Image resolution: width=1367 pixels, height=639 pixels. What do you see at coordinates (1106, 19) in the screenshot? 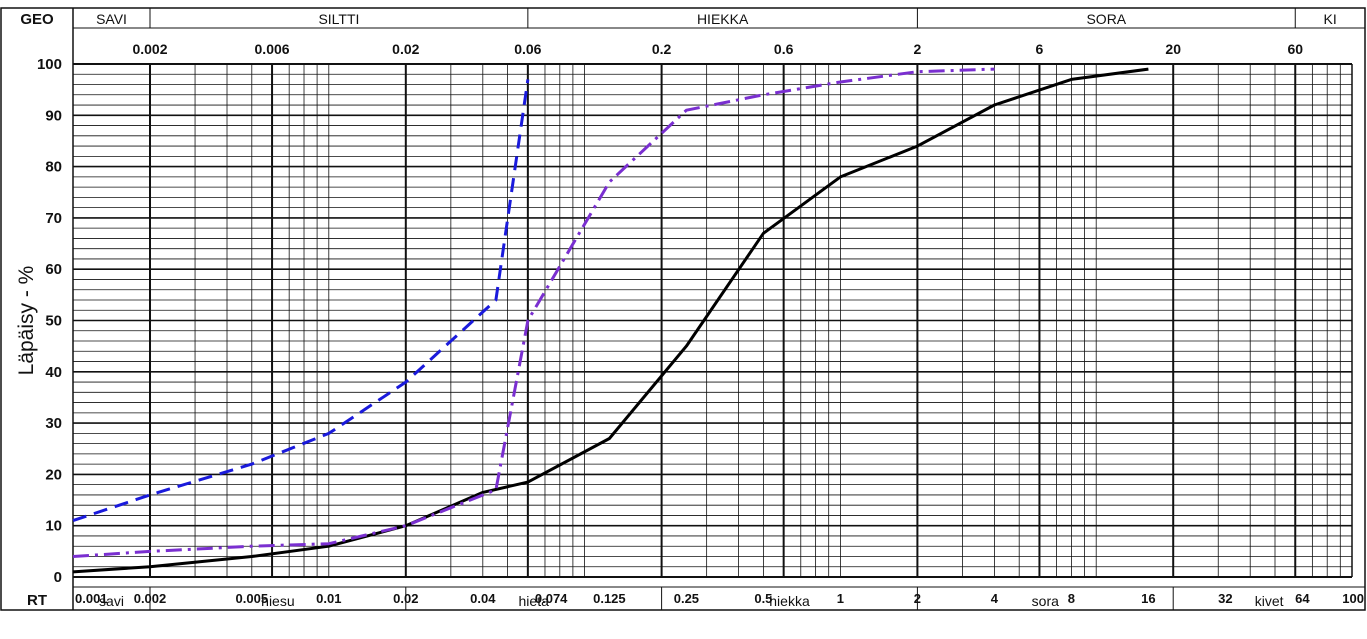
I see `geo-cell-label: SORA` at bounding box center [1106, 19].